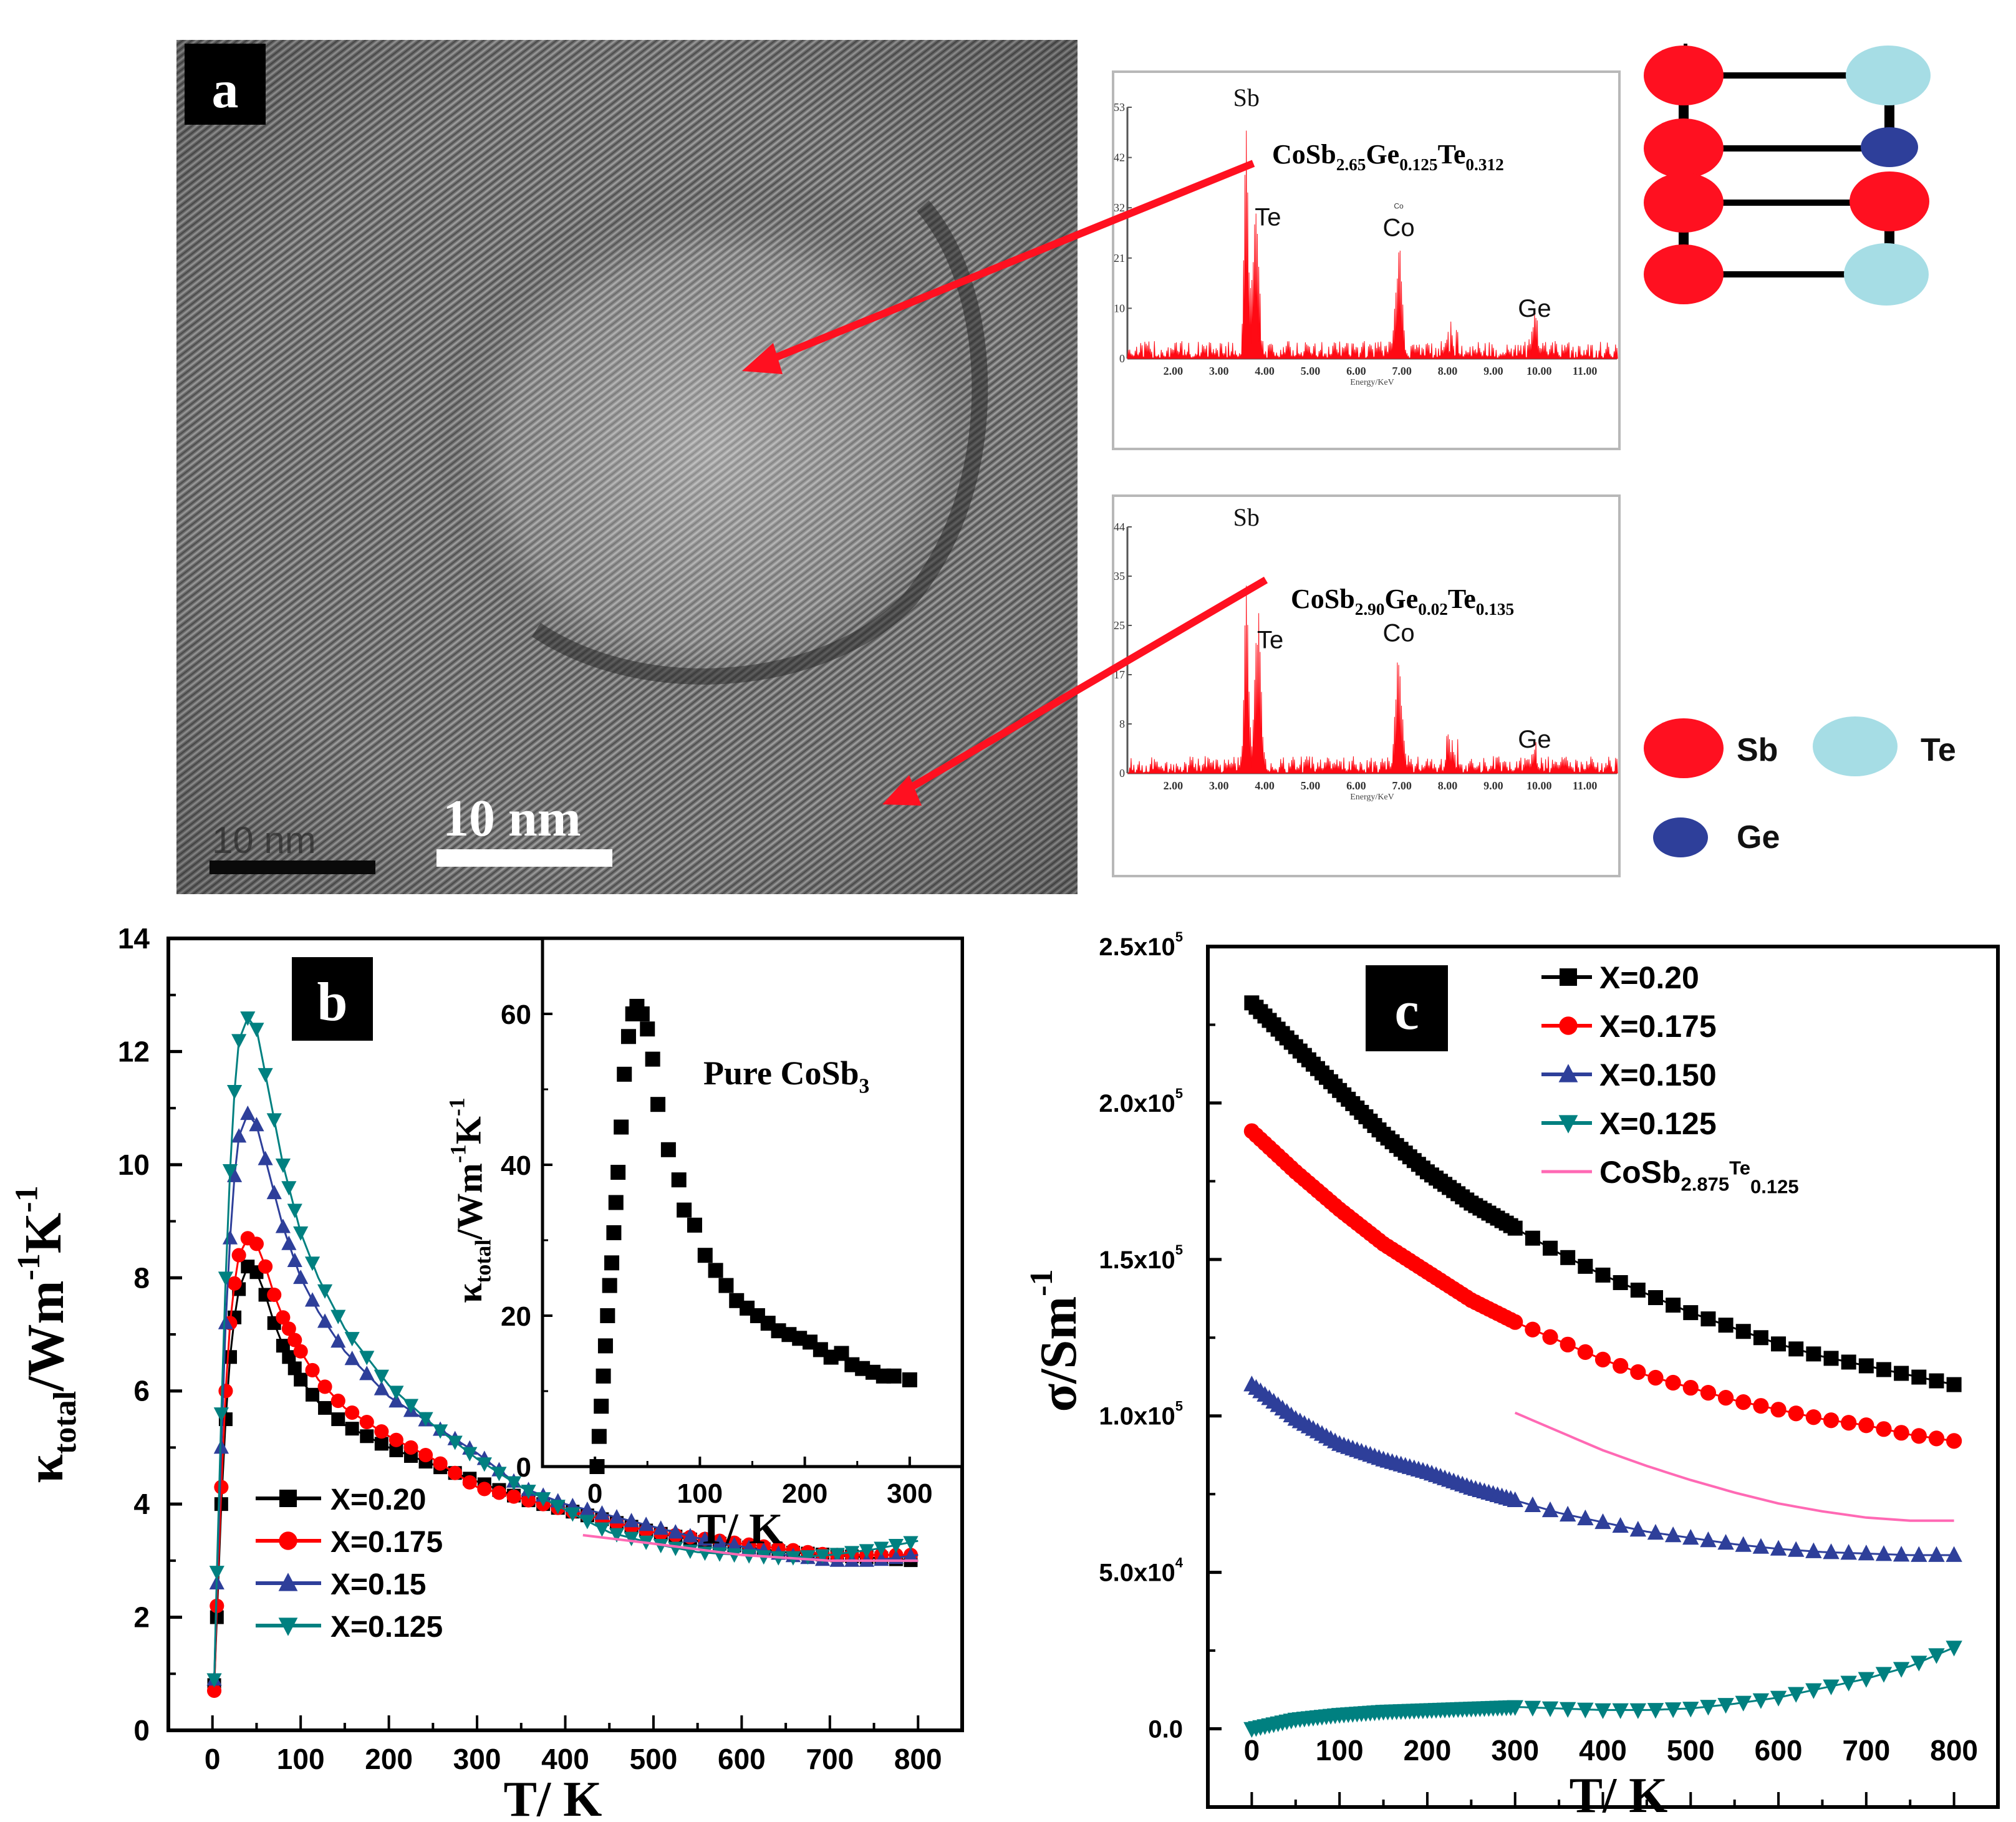 This screenshot has height=1822, width=2016. Describe the element at coordinates (1402, 786) in the screenshot. I see `eds-x-tick-label: 7.00` at that location.